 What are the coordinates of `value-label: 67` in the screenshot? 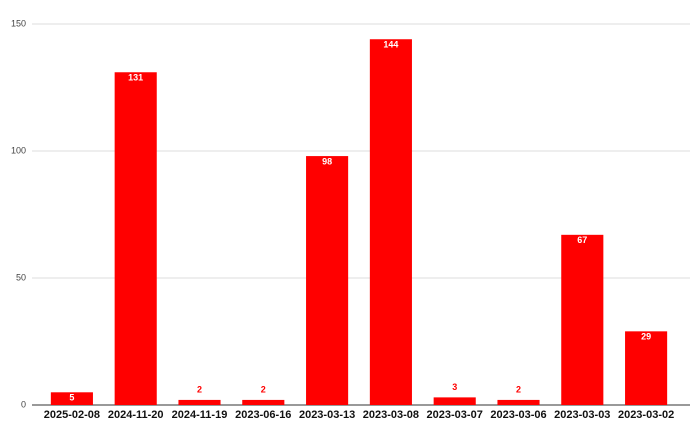 It's located at (582, 240).